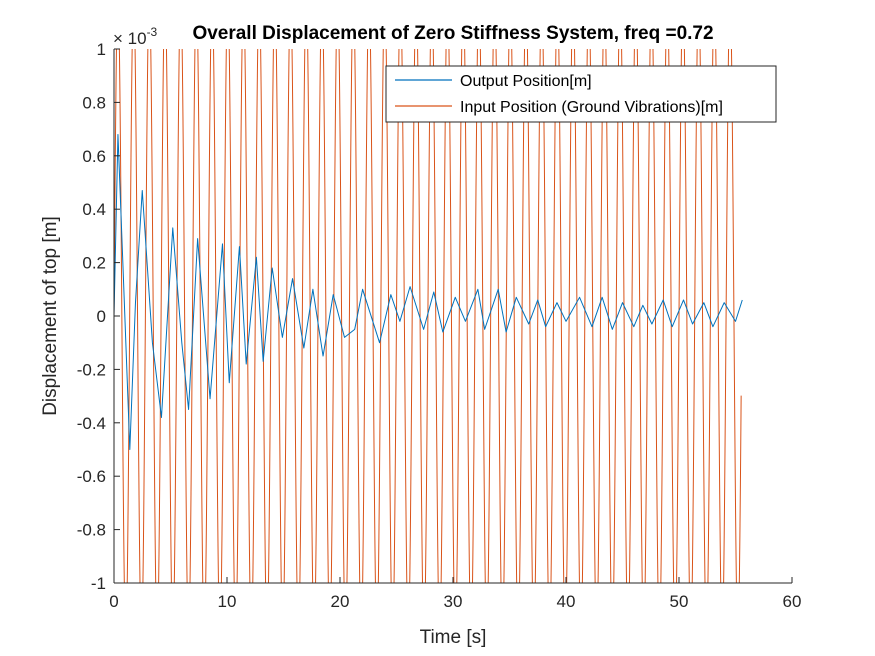 The height and width of the screenshot is (656, 875). I want to click on y-tick-label: -0.4, so click(91, 423).